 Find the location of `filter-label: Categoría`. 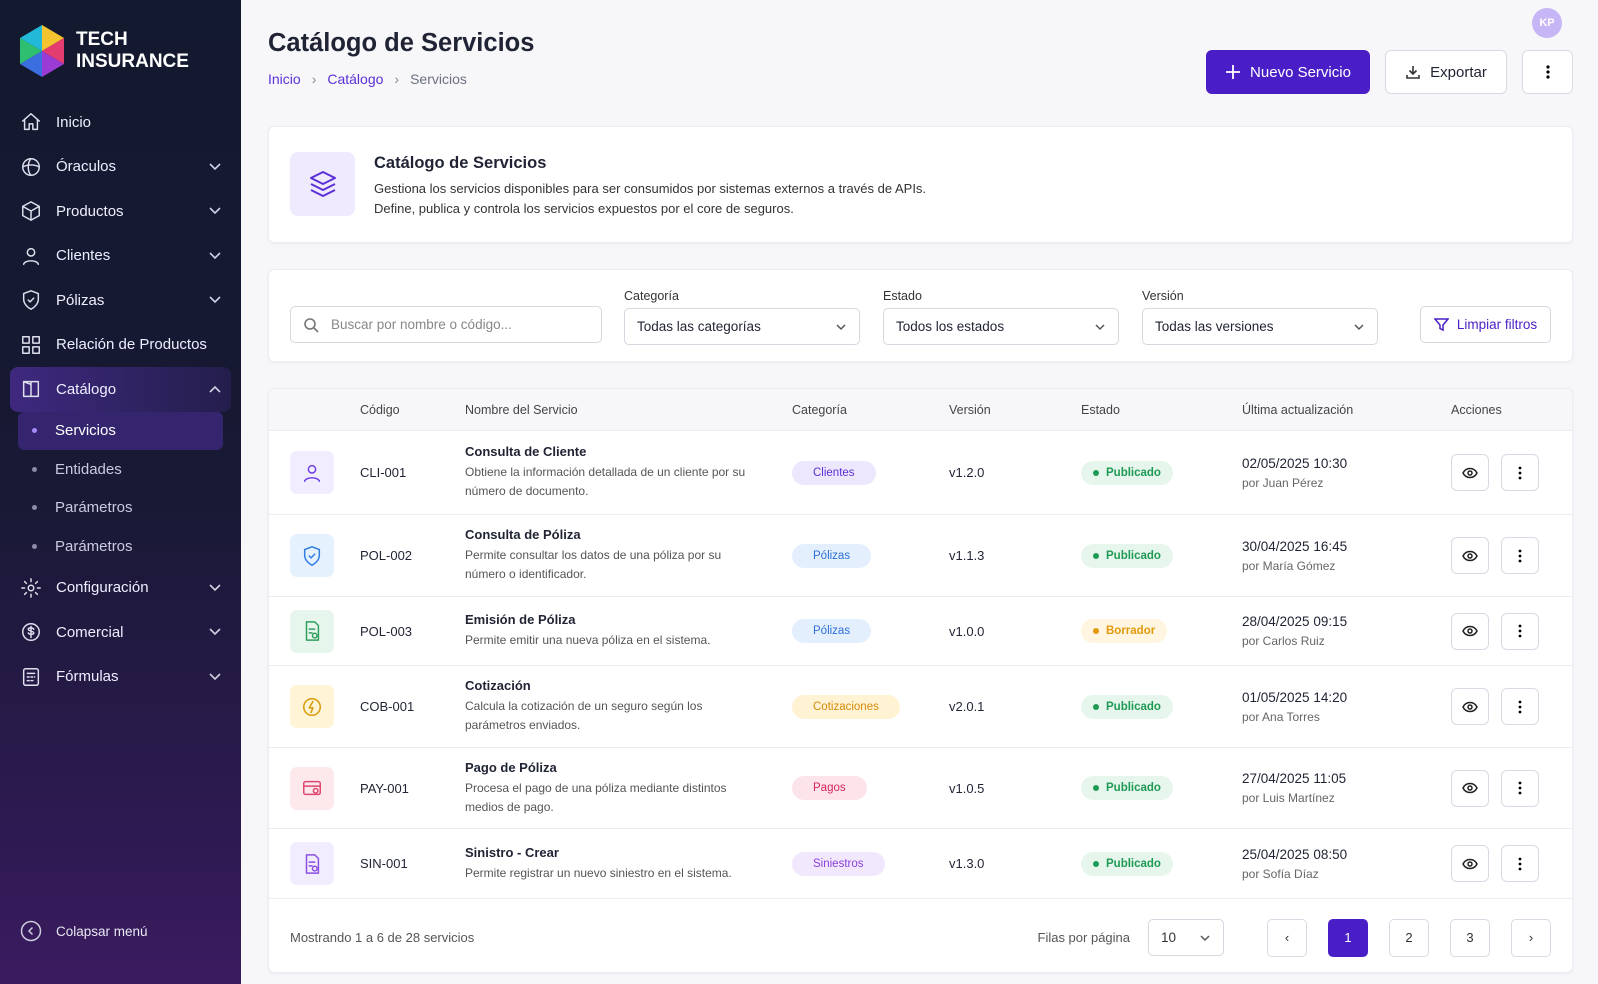

filter-label: Categoría is located at coordinates (651, 296).